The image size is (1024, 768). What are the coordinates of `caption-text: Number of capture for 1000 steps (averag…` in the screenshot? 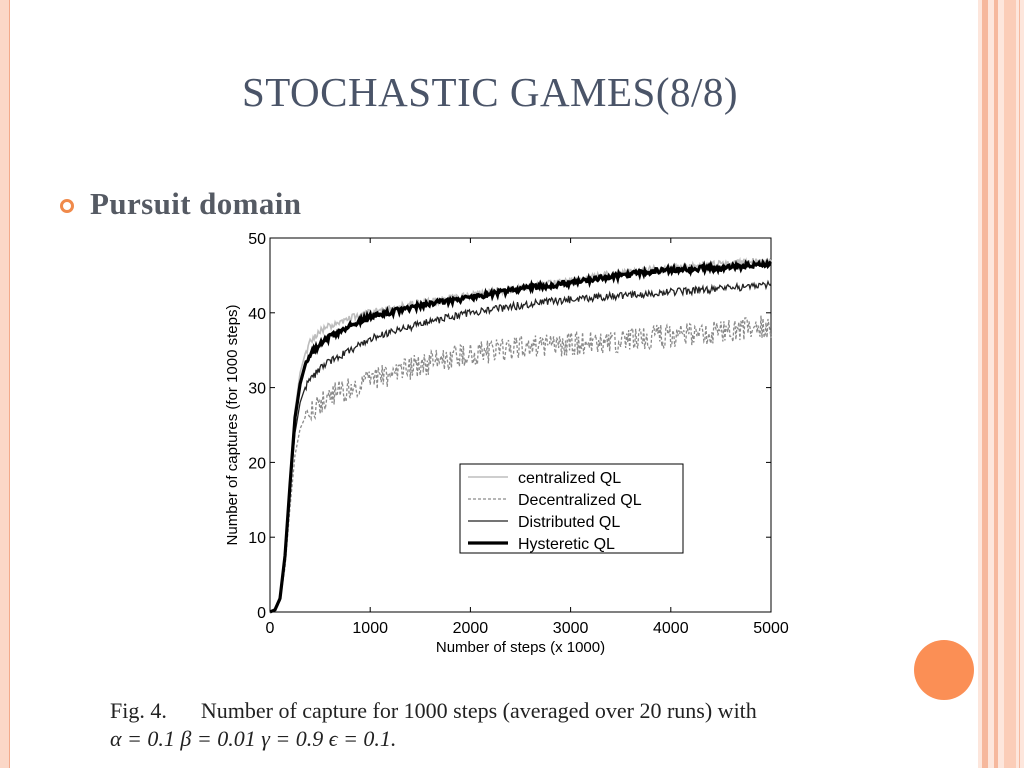 It's located at (478, 710).